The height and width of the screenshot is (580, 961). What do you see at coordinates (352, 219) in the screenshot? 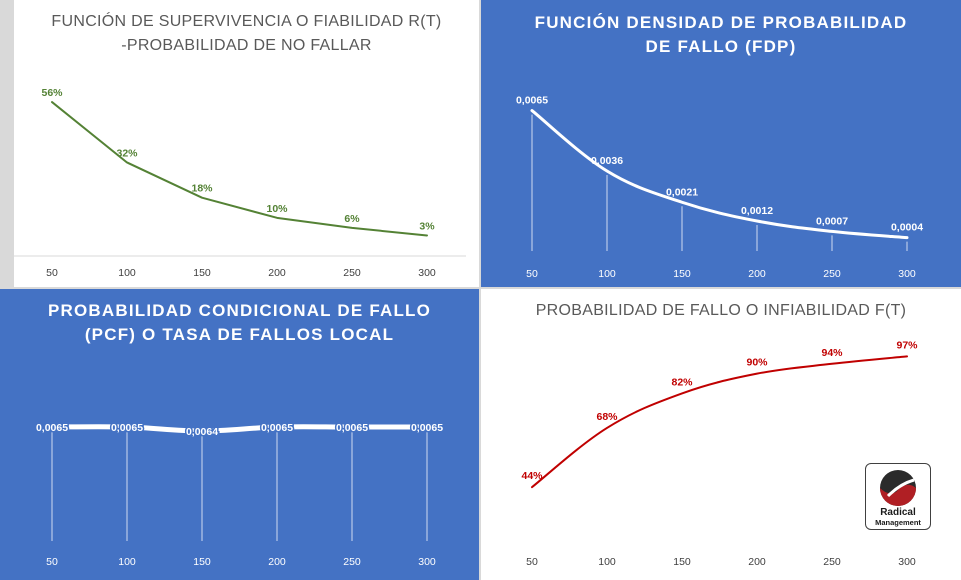
I see `data-label: 6%` at bounding box center [352, 219].